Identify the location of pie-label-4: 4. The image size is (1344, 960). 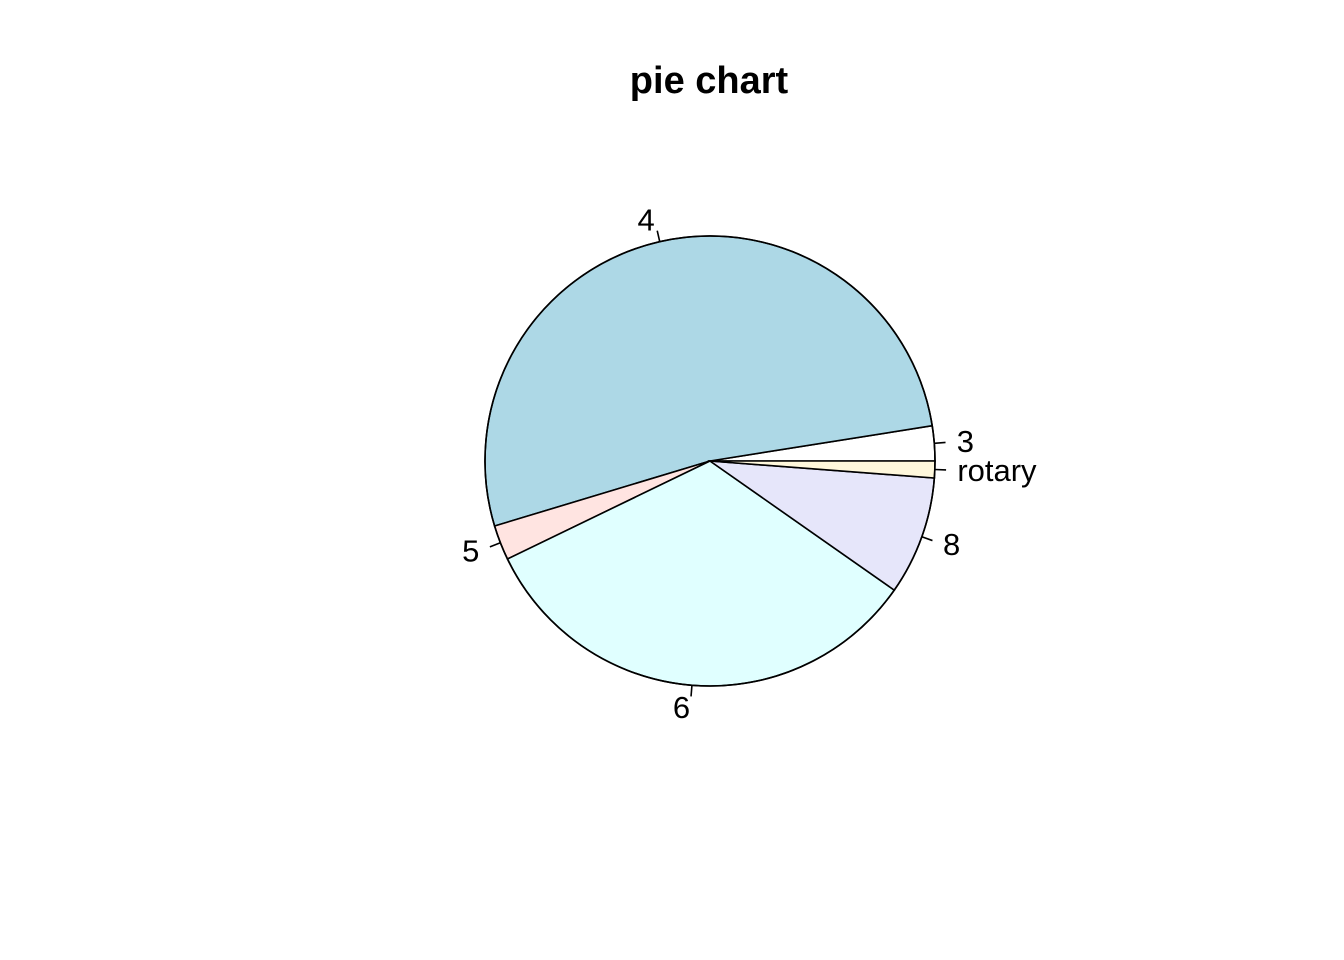
(645, 219).